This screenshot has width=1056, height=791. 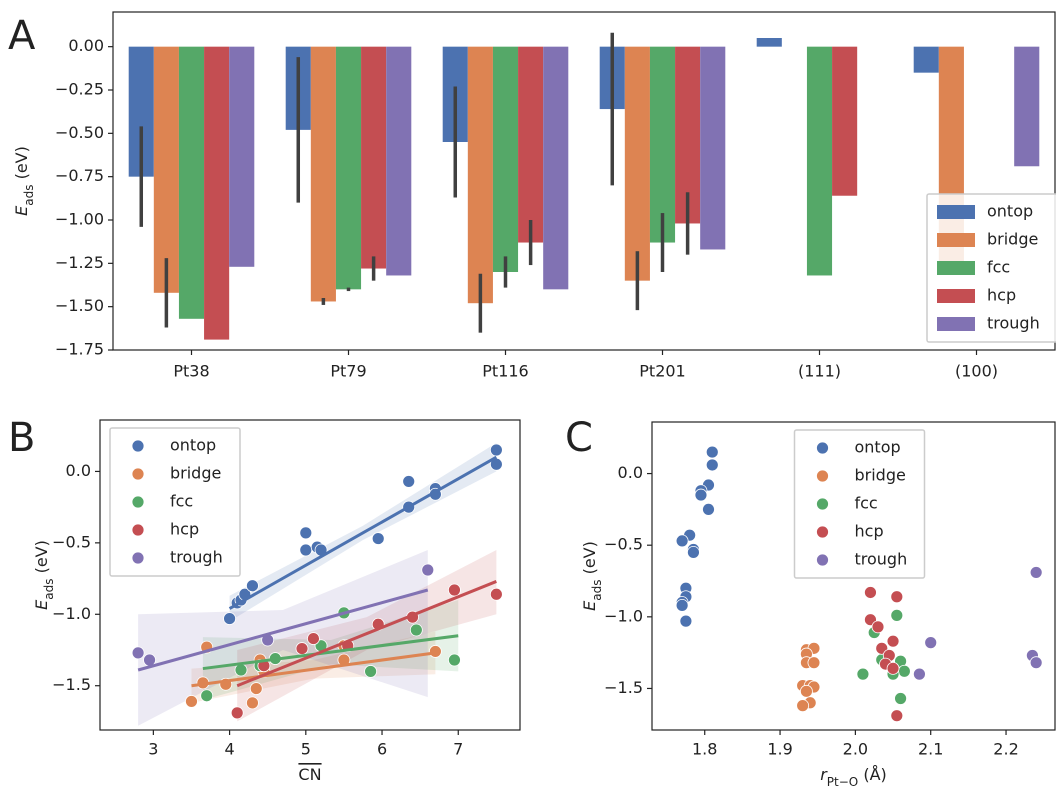 I want to click on y-tick-label: −0.5, so click(x=71, y=541).